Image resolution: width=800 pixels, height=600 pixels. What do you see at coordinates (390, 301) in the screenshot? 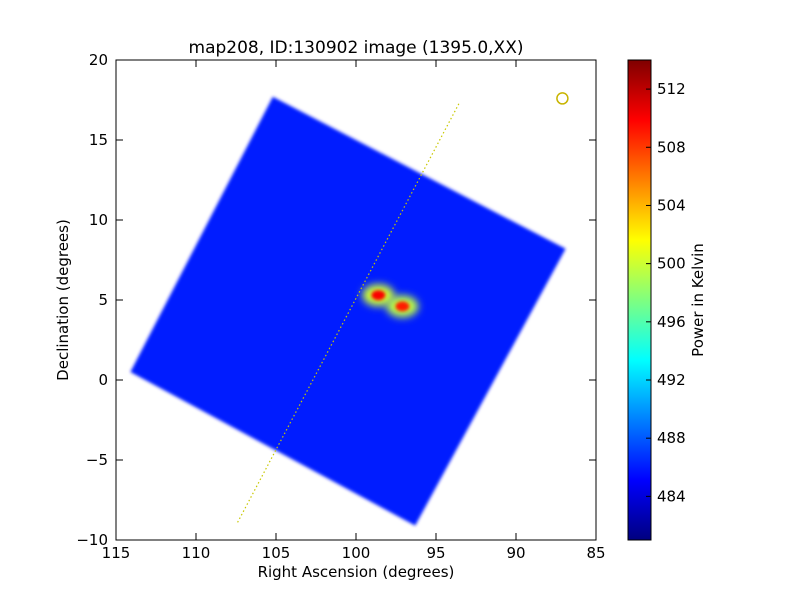
I see `hotspots-layer` at bounding box center [390, 301].